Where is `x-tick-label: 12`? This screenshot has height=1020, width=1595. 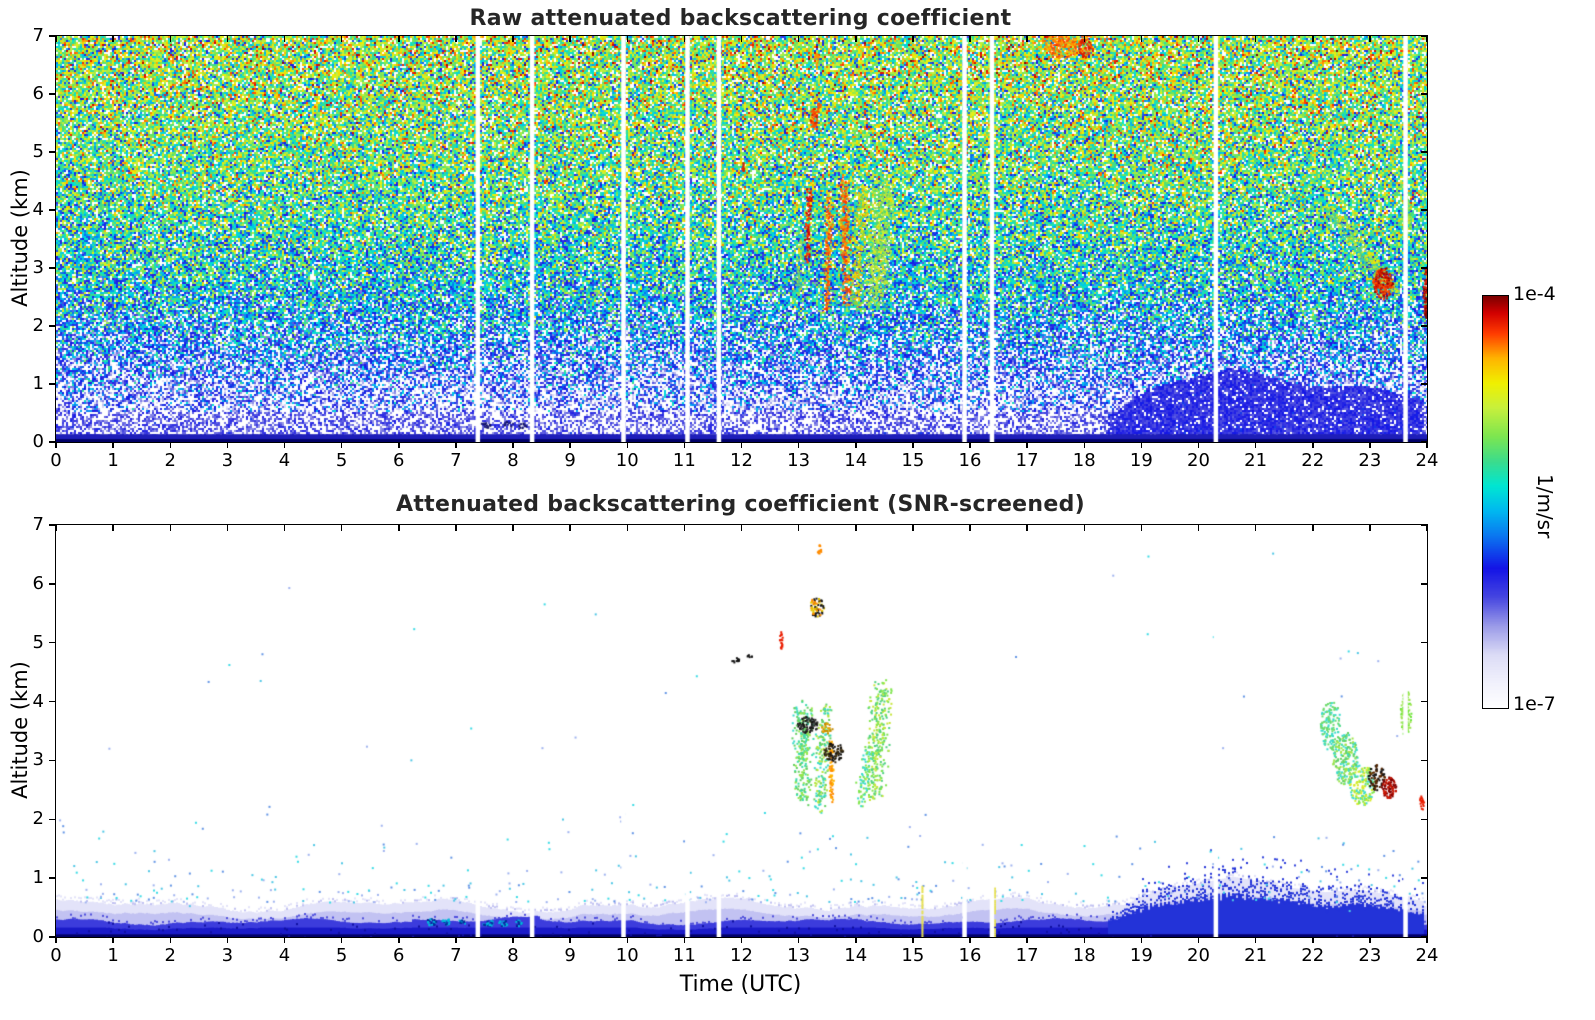
x-tick-label: 12 is located at coordinates (741, 955).